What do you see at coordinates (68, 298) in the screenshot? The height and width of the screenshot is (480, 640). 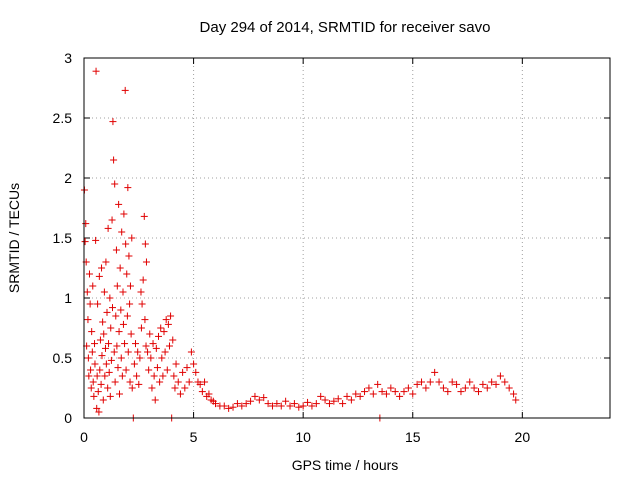 I see `y-tick-label: 1` at bounding box center [68, 298].